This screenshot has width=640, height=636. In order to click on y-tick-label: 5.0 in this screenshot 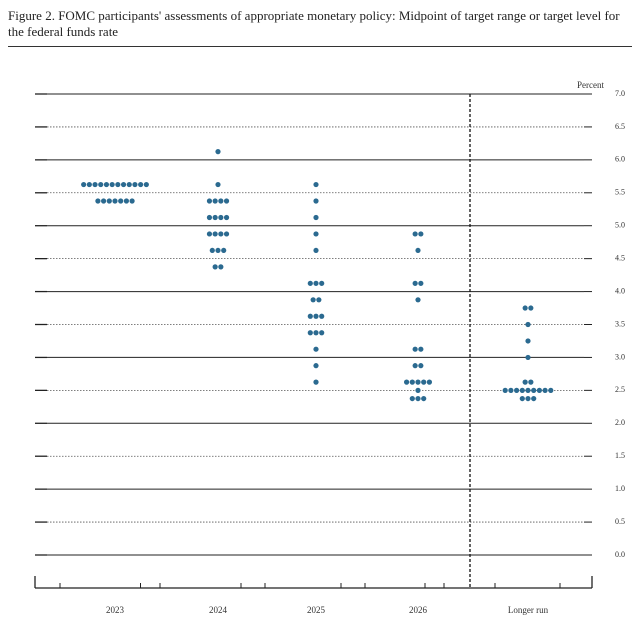, I will do `click(620, 225)`.